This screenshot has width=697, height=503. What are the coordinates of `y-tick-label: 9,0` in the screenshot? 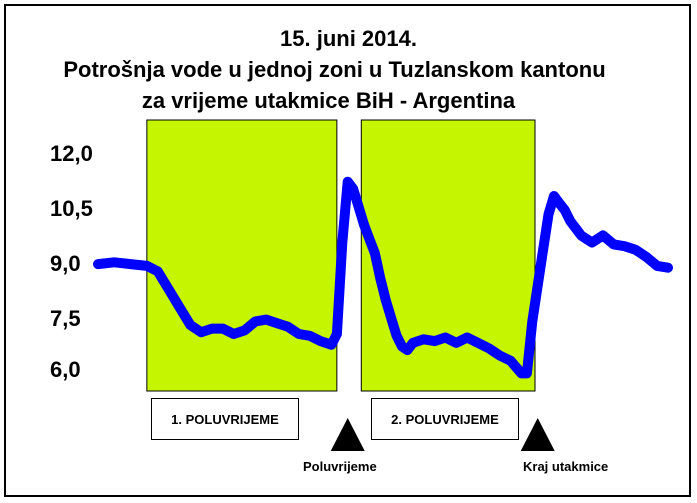 It's located at (65, 263).